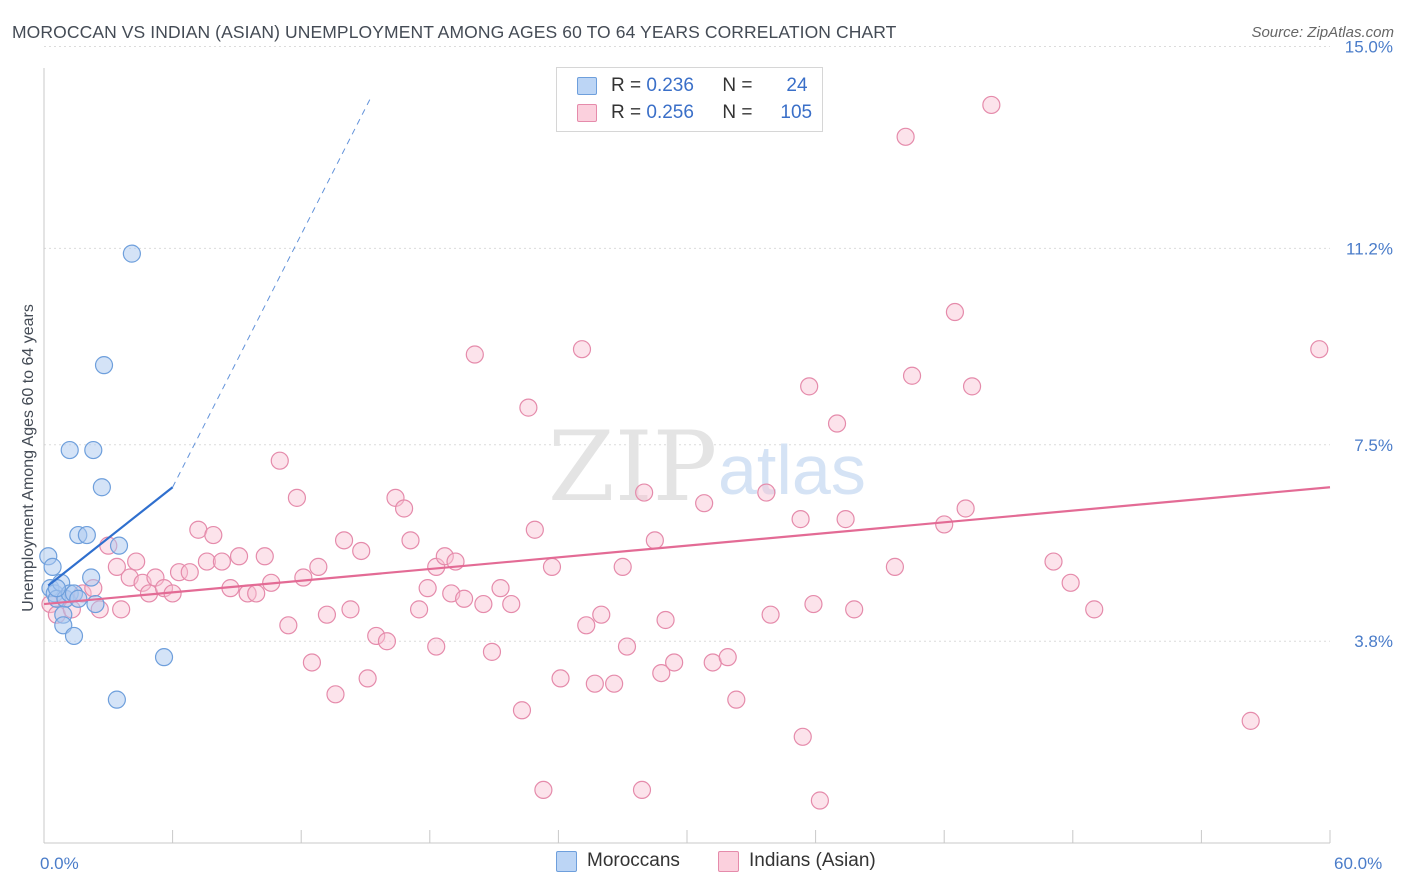 The height and width of the screenshot is (892, 1406). I want to click on x-tick-label-max: 60.0%, so click(1358, 863).